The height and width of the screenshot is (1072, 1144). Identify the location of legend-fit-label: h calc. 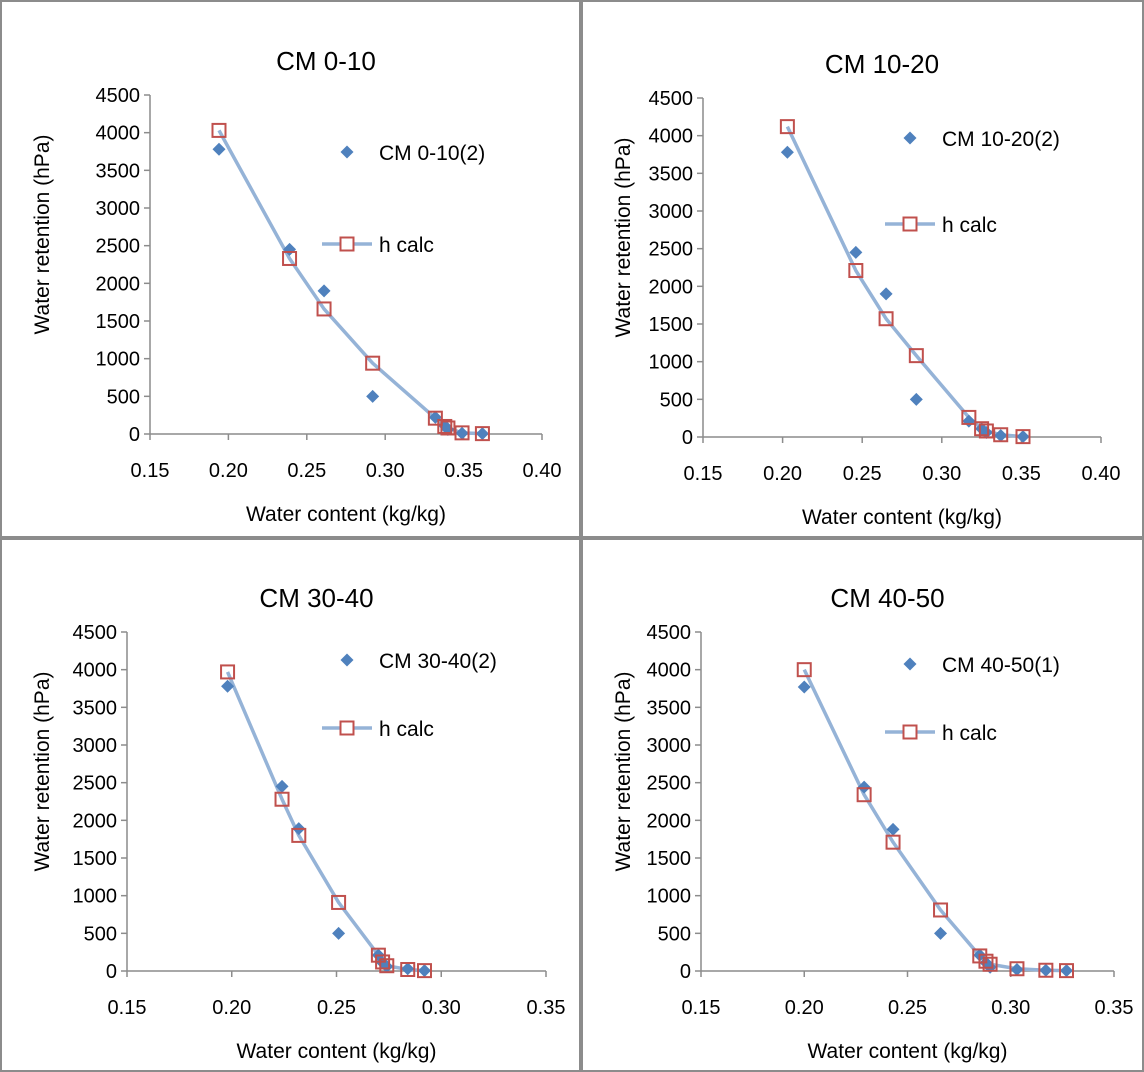
(406, 245).